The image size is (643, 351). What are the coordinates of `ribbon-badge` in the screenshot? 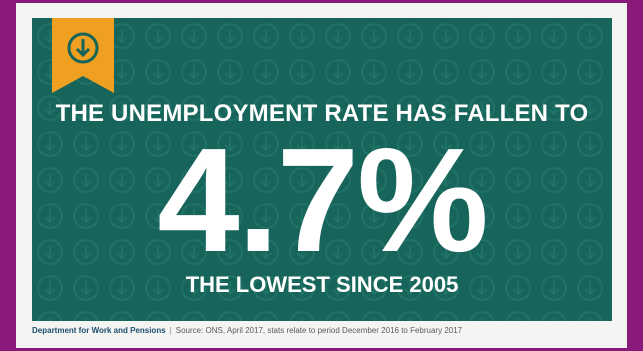 It's located at (83, 55).